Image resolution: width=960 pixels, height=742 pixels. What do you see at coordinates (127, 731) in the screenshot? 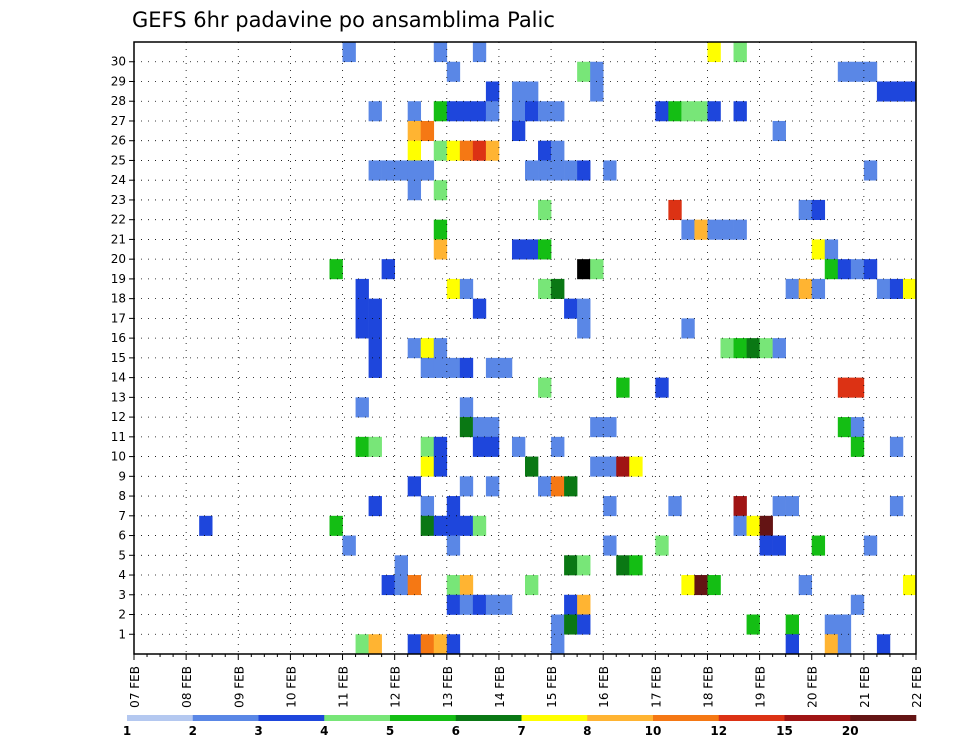
I see `colorbar-label: 1` at bounding box center [127, 731].